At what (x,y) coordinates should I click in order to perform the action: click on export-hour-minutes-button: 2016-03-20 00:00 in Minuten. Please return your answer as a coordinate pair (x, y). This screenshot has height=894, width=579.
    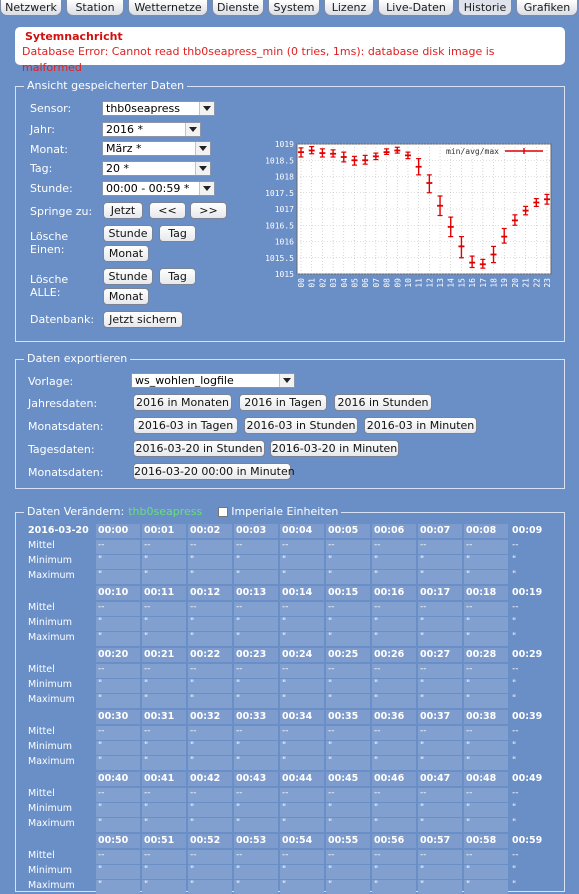
    Looking at the image, I should click on (214, 471).